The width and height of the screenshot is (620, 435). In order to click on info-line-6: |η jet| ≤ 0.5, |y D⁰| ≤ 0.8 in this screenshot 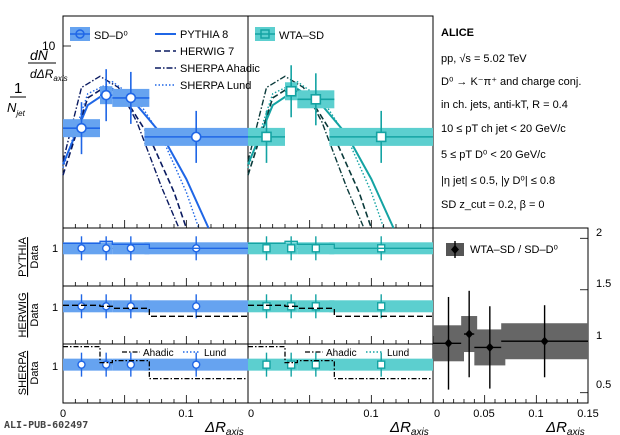, I will do `click(498, 181)`.